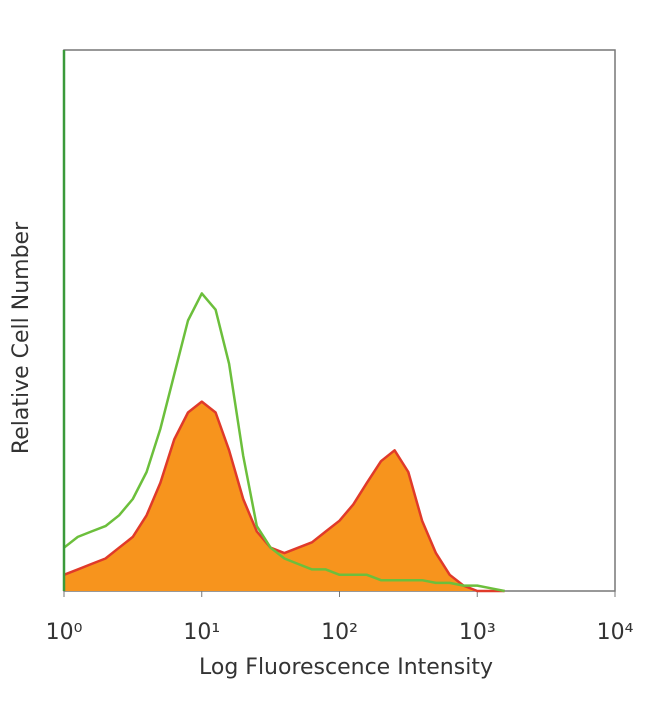  I want to click on x-tick-label: 10⁰, so click(64, 632).